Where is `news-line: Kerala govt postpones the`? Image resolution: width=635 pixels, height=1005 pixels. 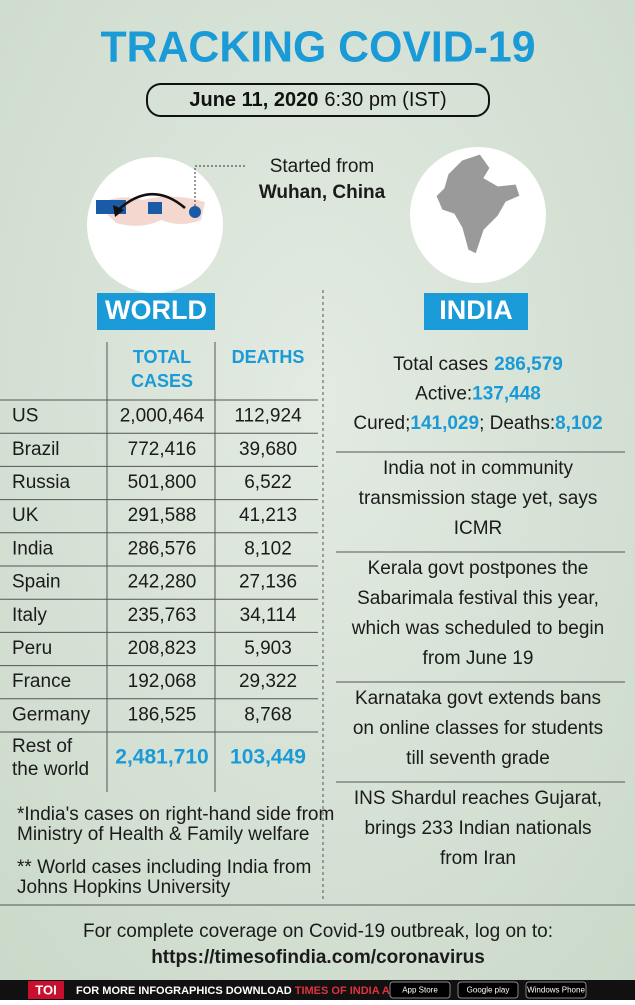 news-line: Kerala govt postpones the is located at coordinates (478, 568).